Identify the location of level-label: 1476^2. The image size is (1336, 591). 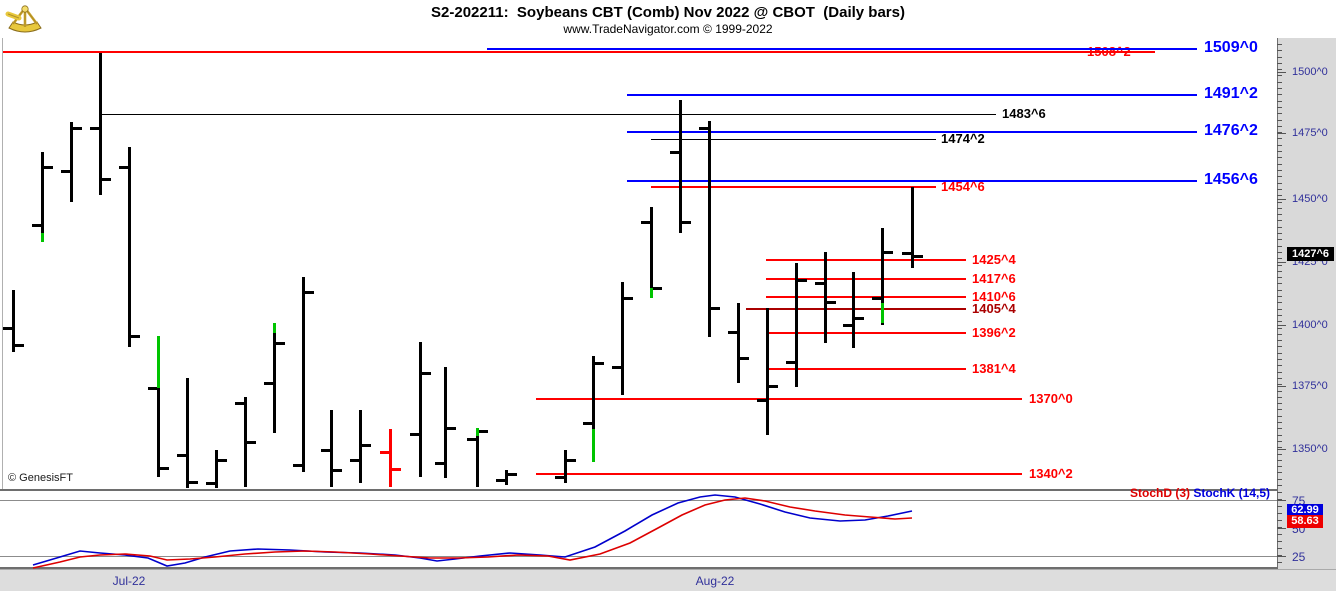
(1231, 130).